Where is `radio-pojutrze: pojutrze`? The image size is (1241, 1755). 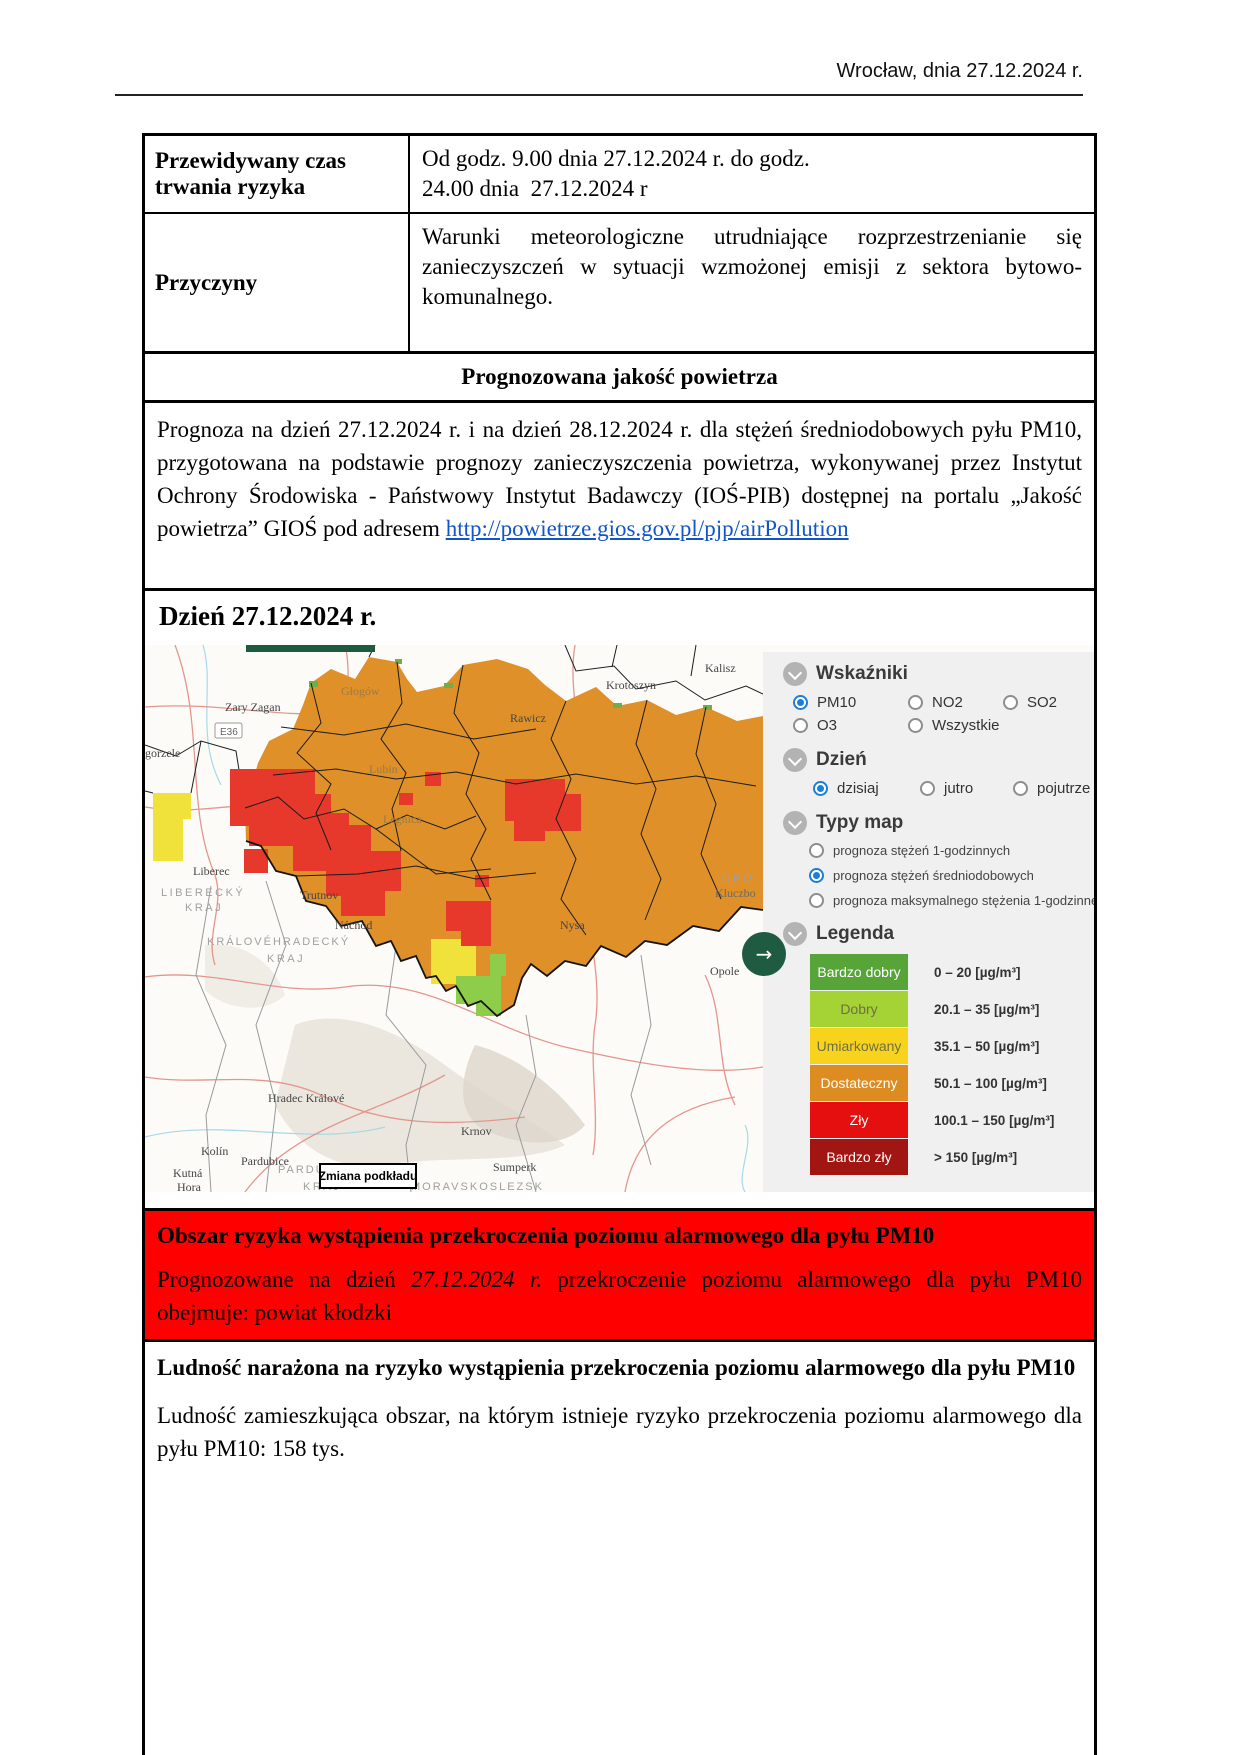
radio-pojutrze: pojutrze is located at coordinates (1053, 788).